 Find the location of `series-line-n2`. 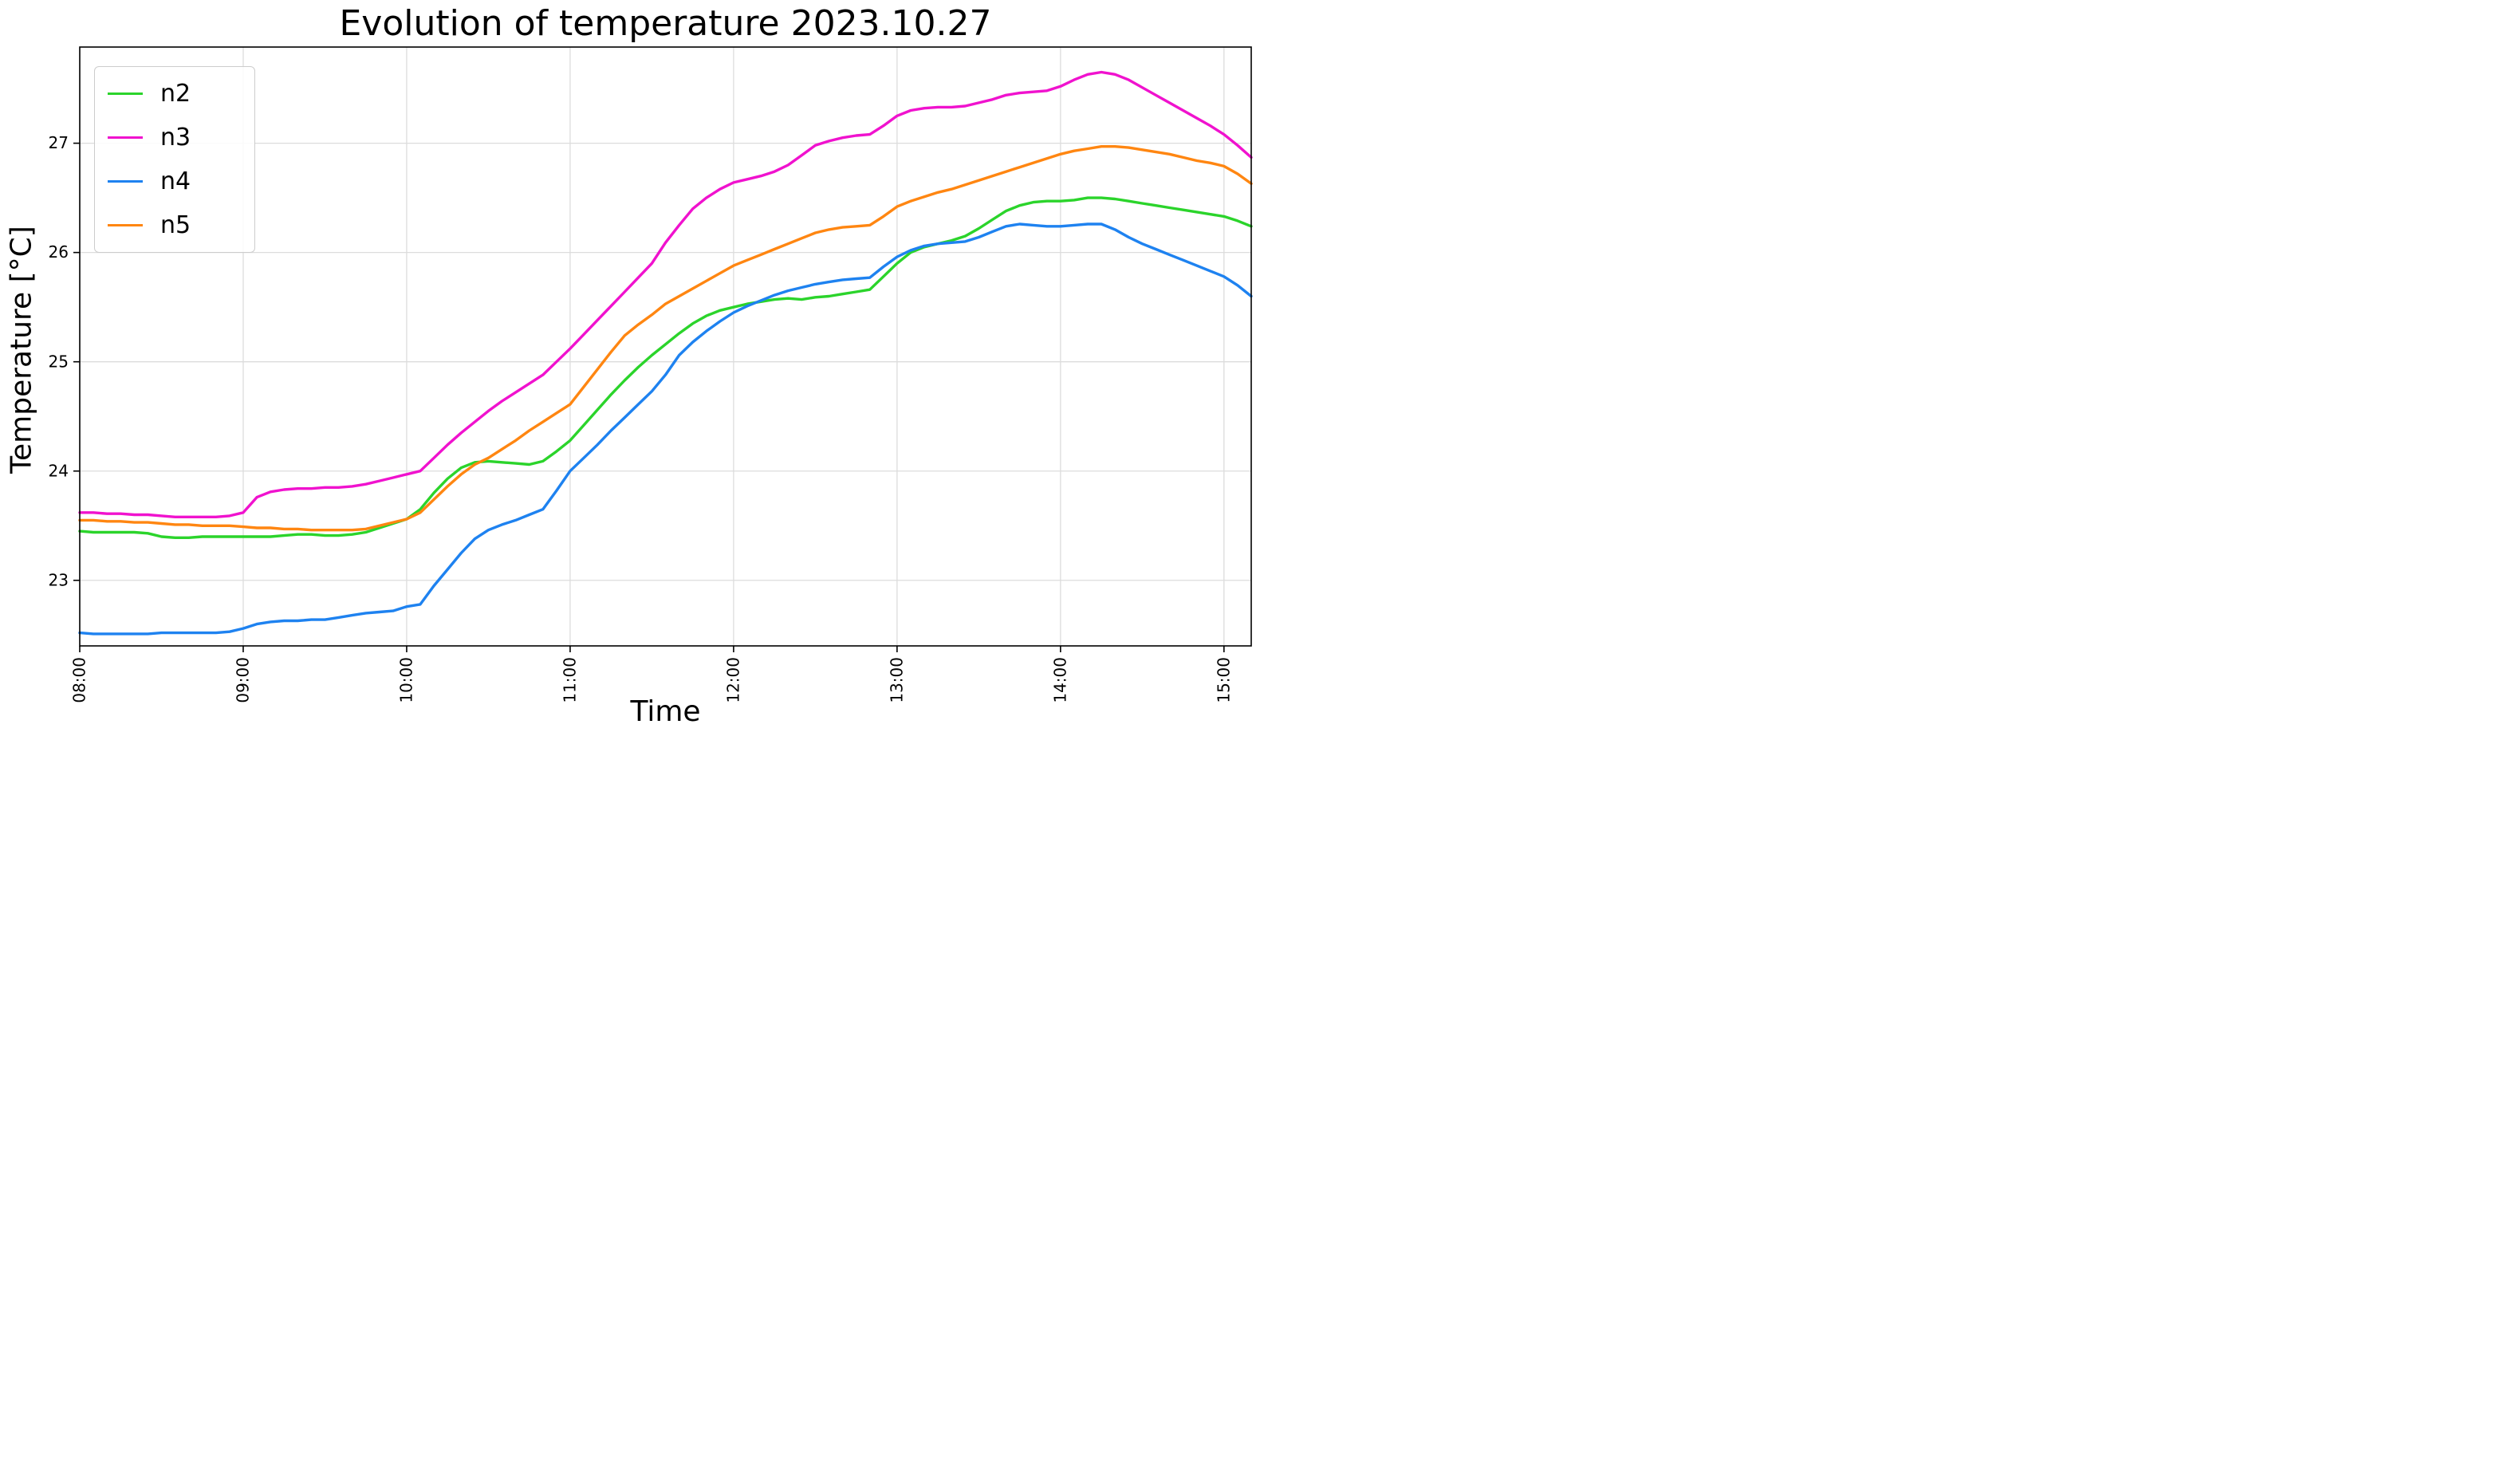

series-line-n2 is located at coordinates (665, 367).